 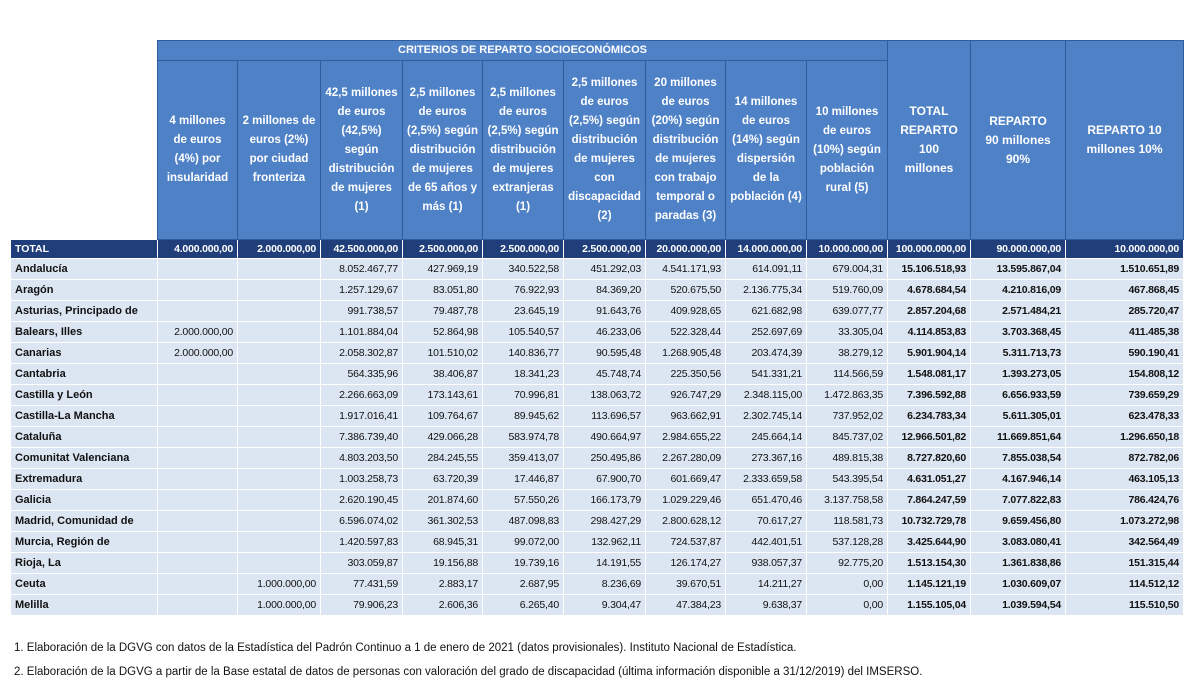 What do you see at coordinates (84, 542) in the screenshot?
I see `row-label: Murcia, Región de` at bounding box center [84, 542].